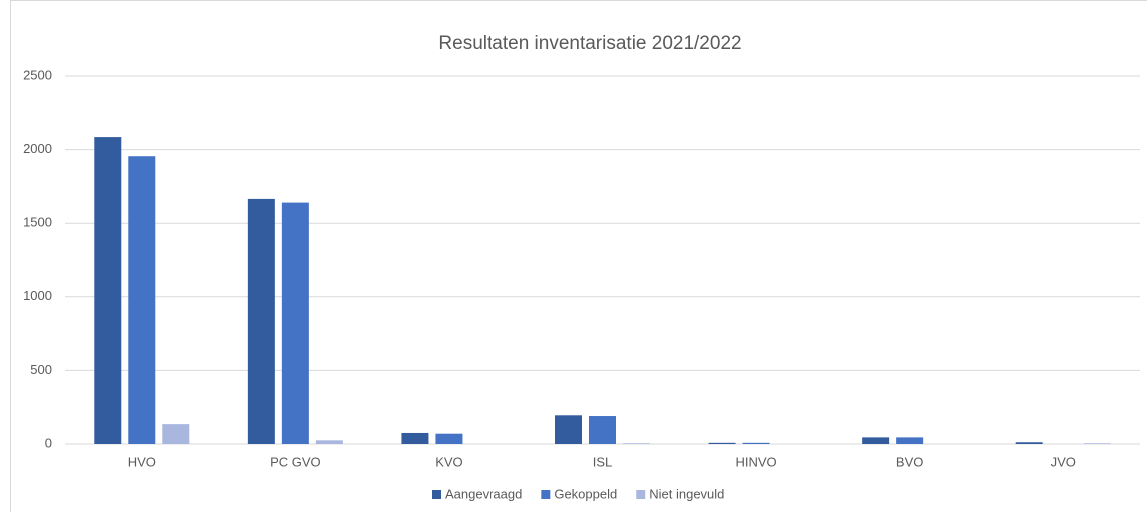  Describe the element at coordinates (37, 295) in the screenshot. I see `y-tick-label: 1000` at that location.